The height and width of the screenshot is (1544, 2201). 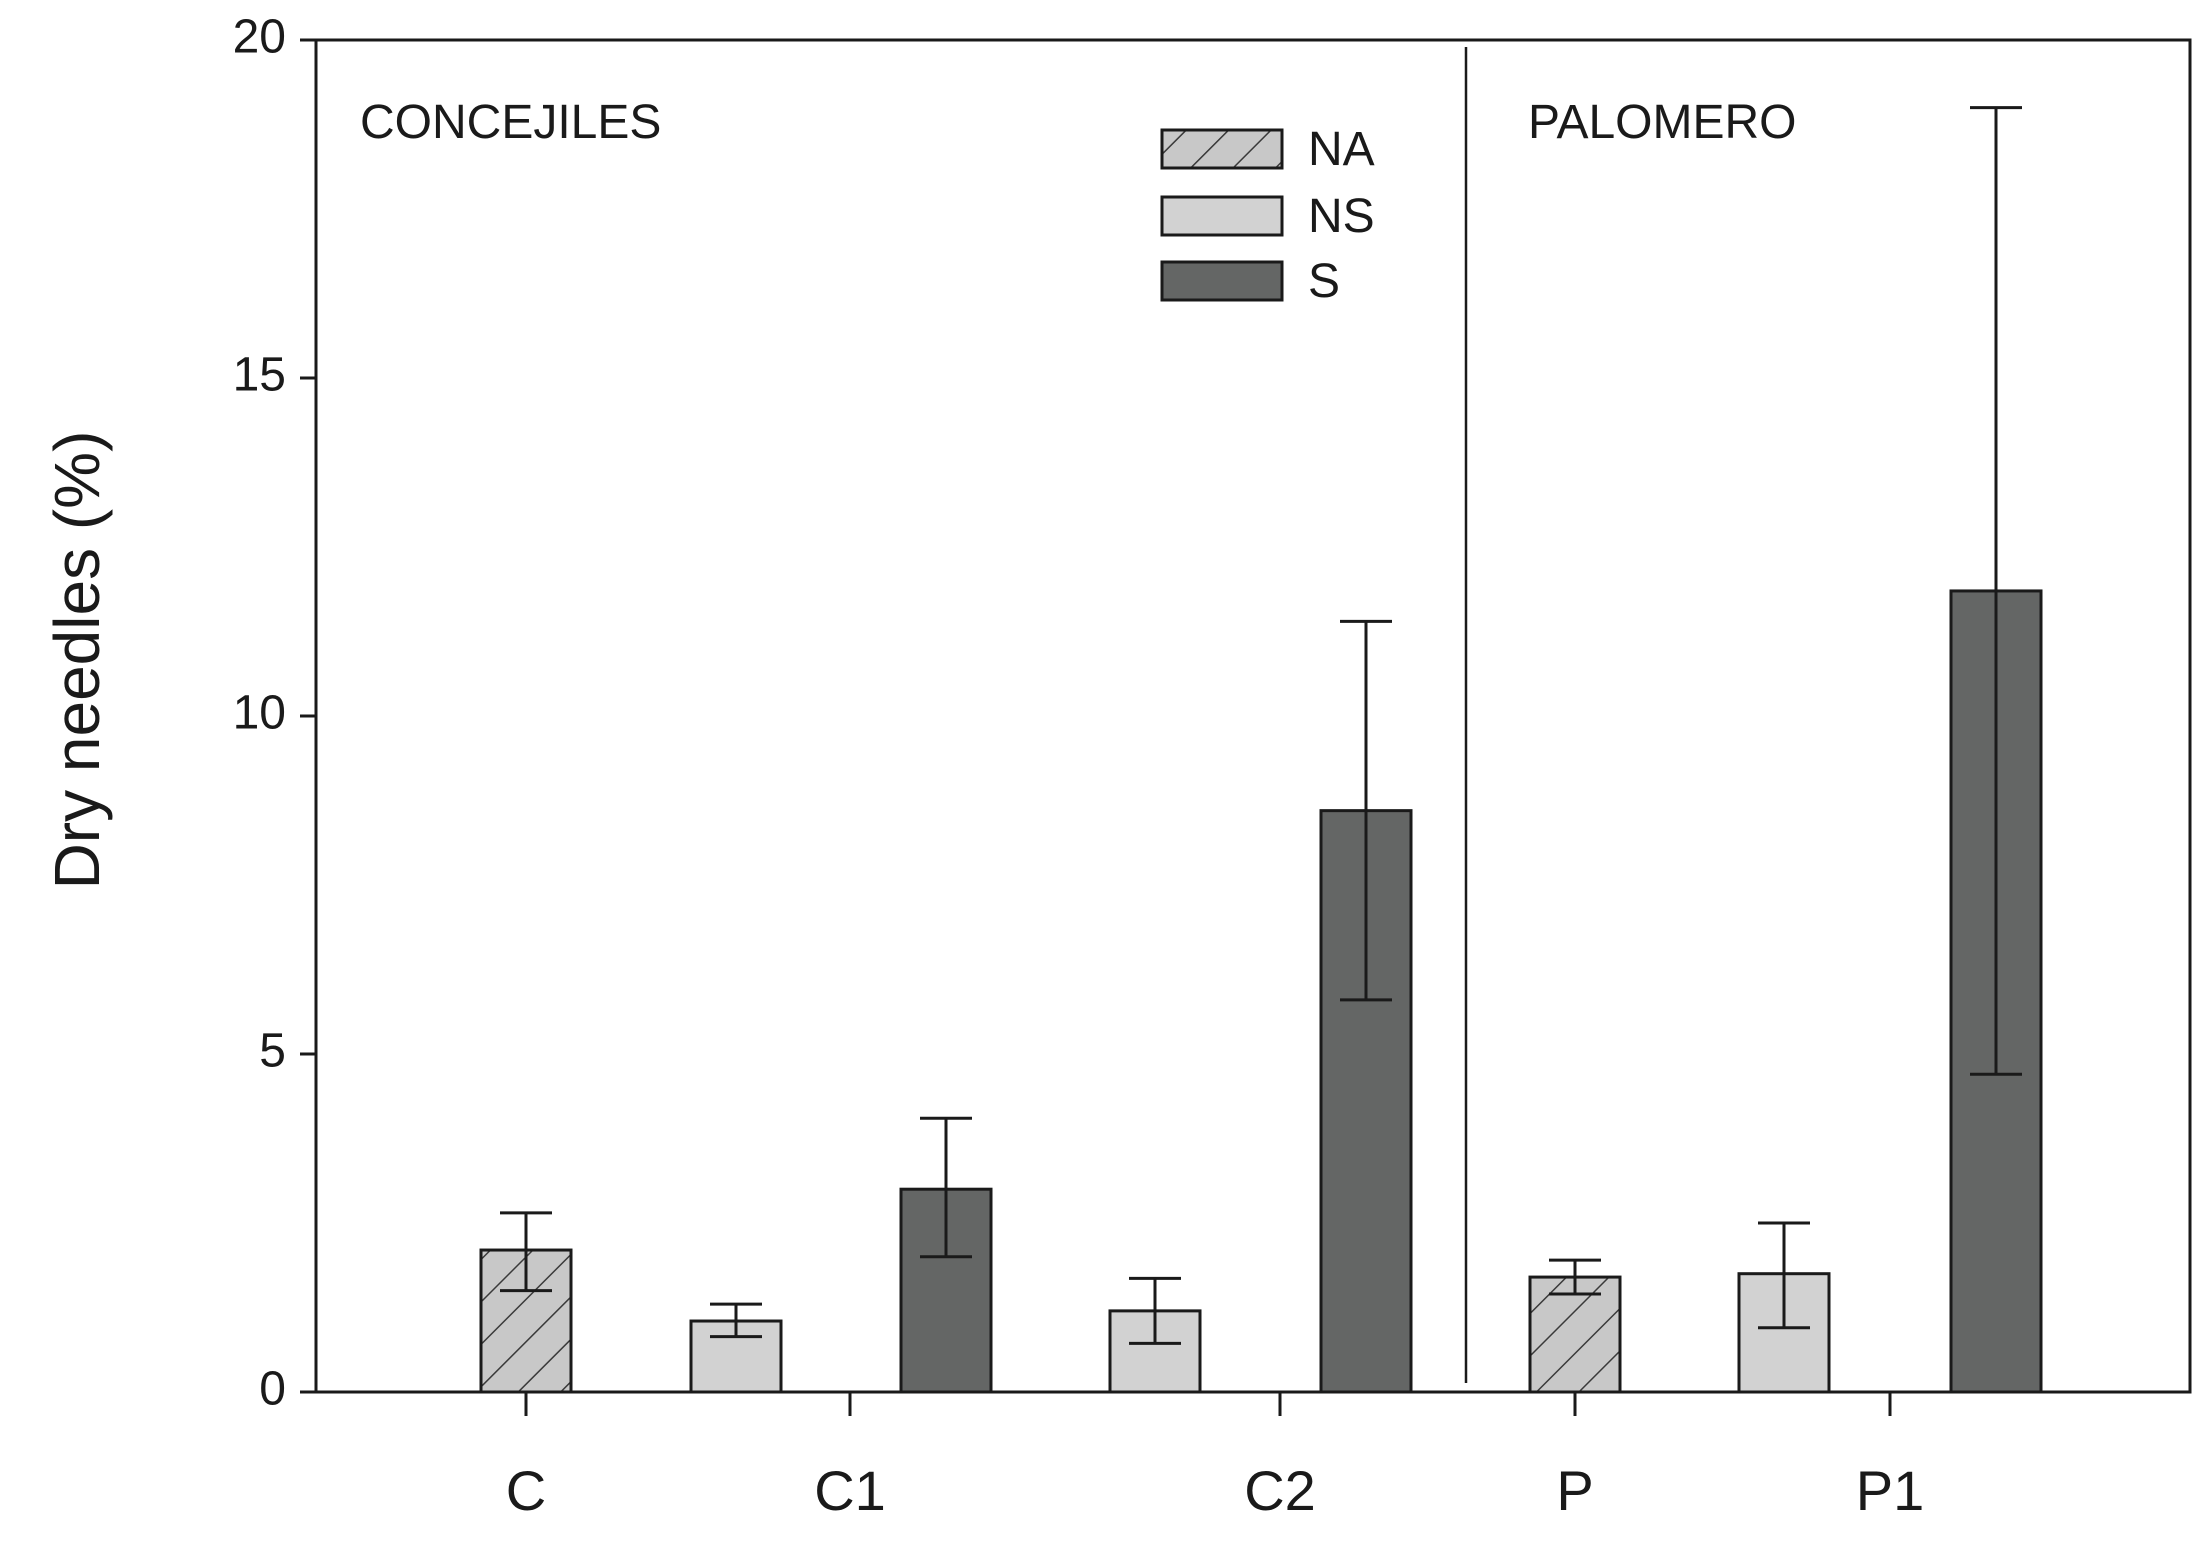 What do you see at coordinates (1341, 149) in the screenshot?
I see `legend-label-na: NA` at bounding box center [1341, 149].